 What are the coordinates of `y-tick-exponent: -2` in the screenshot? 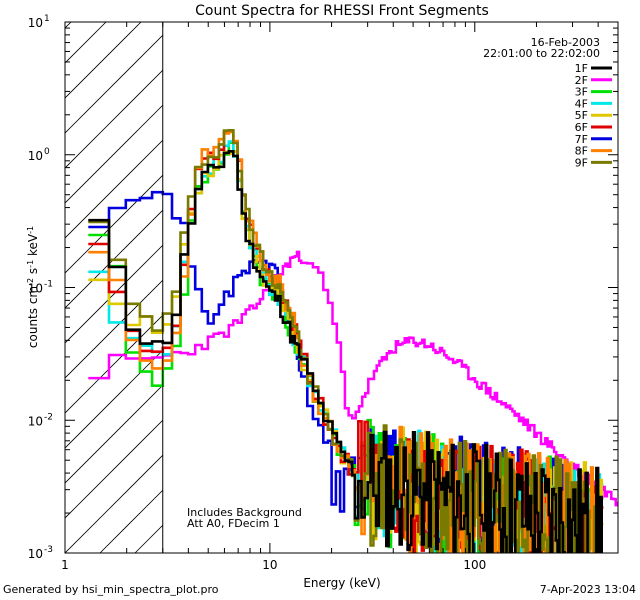 It's located at (48, 417).